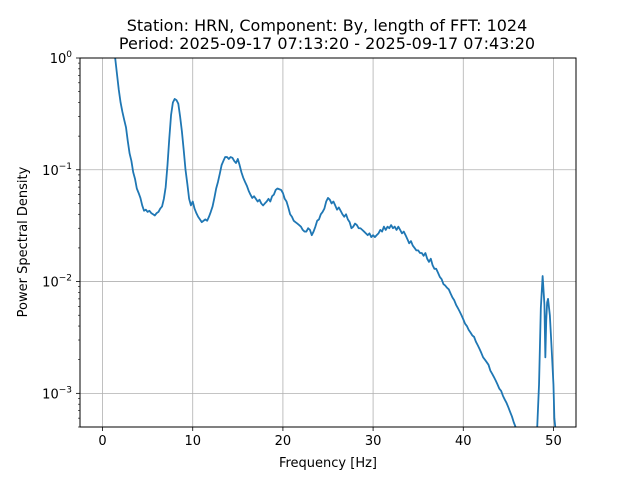 The image size is (640, 480). I want to click on y-tick-label: 10⁻³, so click(57, 393).